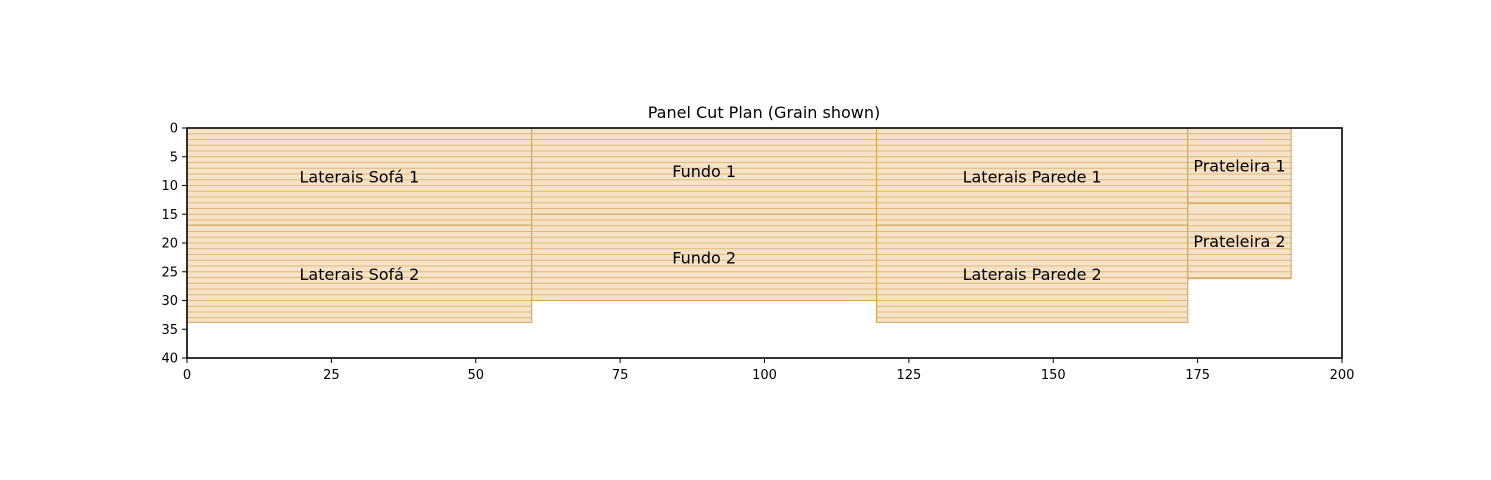  I want to click on panel-label: Laterais Parede 2, so click(1032, 274).